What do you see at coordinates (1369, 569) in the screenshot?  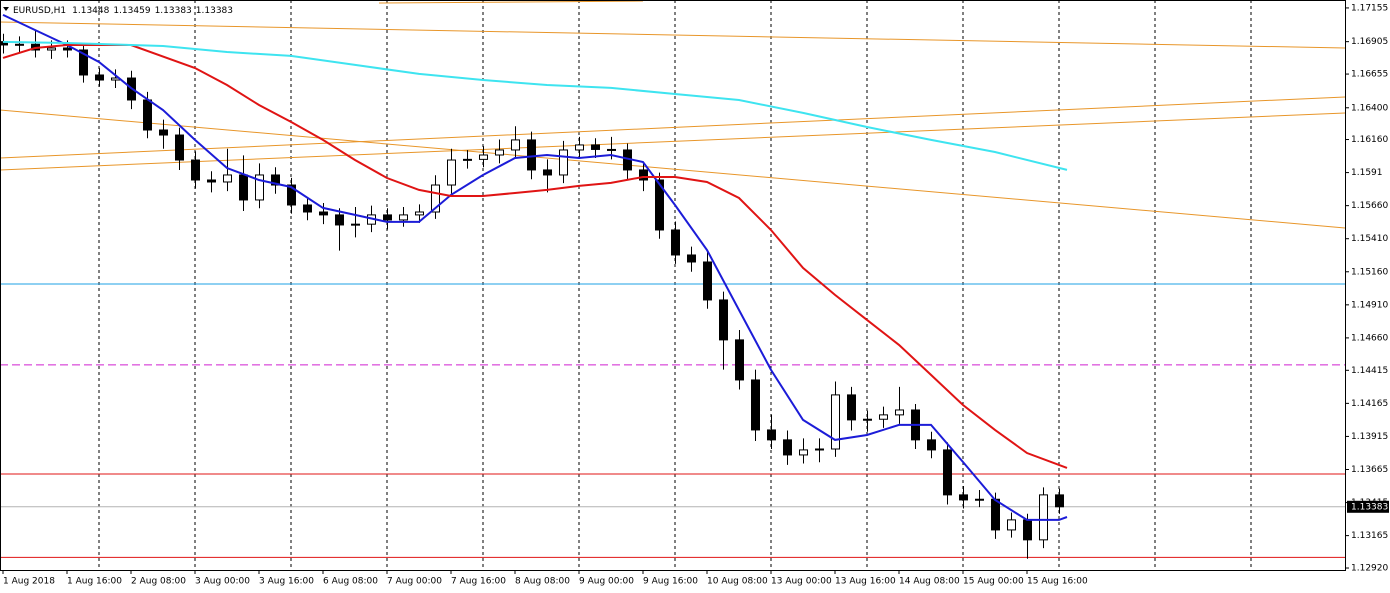 I see `y-tick-label: 1.12920` at bounding box center [1369, 569].